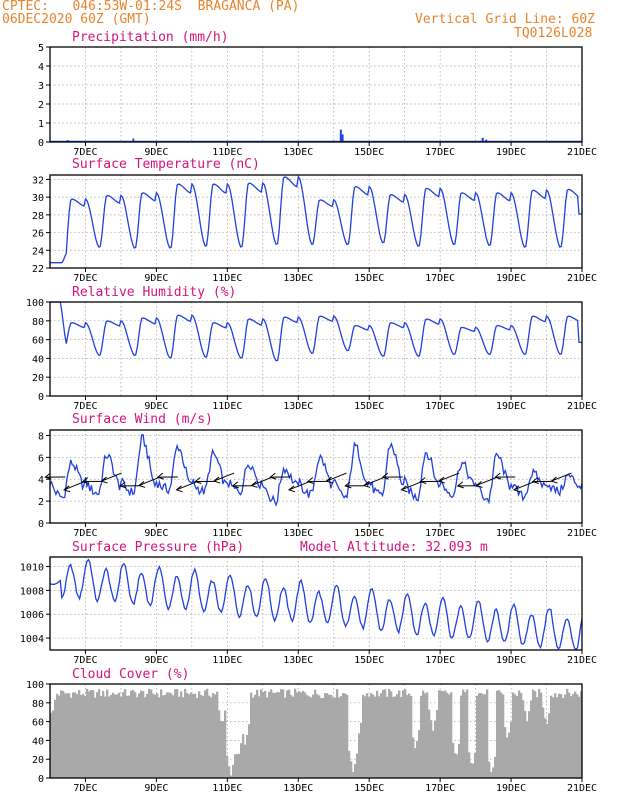 This screenshot has height=800, width=618. I want to click on y-tick-label: 2, so click(41, 105).